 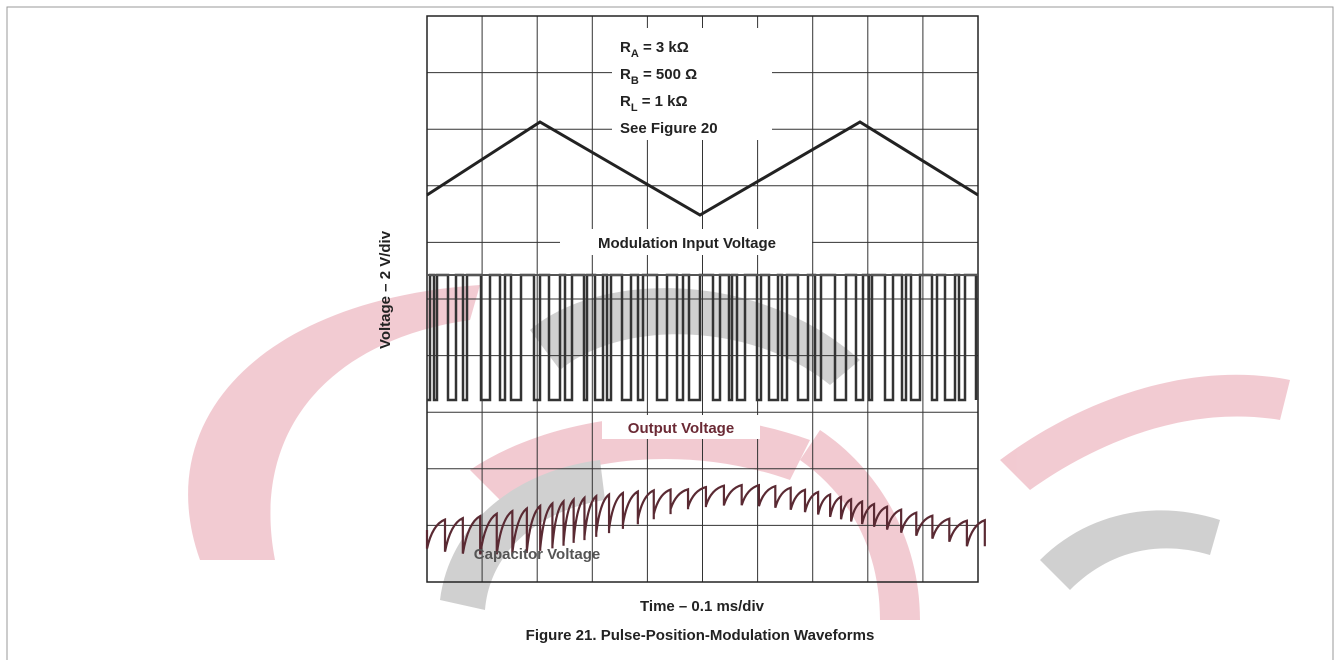 What do you see at coordinates (702, 168) in the screenshot?
I see `modulation-trace` at bounding box center [702, 168].